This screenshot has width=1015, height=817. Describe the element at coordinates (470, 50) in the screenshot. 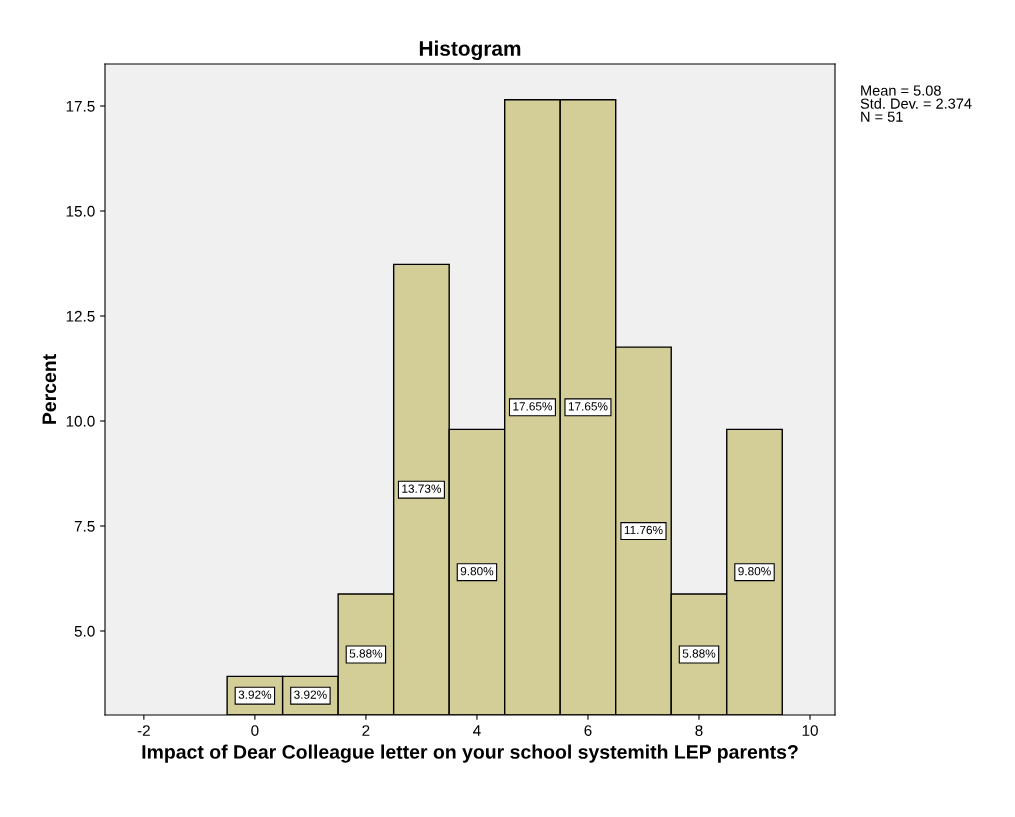

I see `chart-title: Histogram` at that location.